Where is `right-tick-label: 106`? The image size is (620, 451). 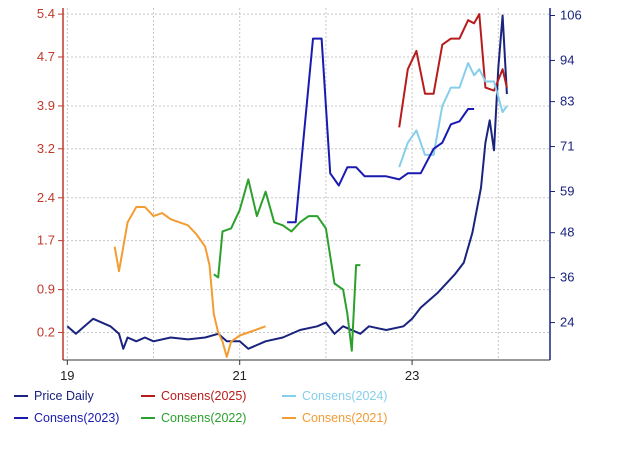
right-tick-label: 106 is located at coordinates (571, 14).